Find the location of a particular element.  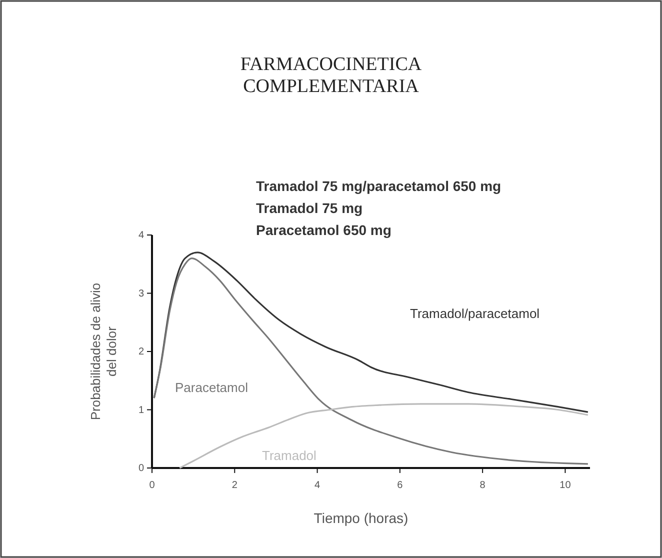

x-tick-label: 0 is located at coordinates (152, 485).